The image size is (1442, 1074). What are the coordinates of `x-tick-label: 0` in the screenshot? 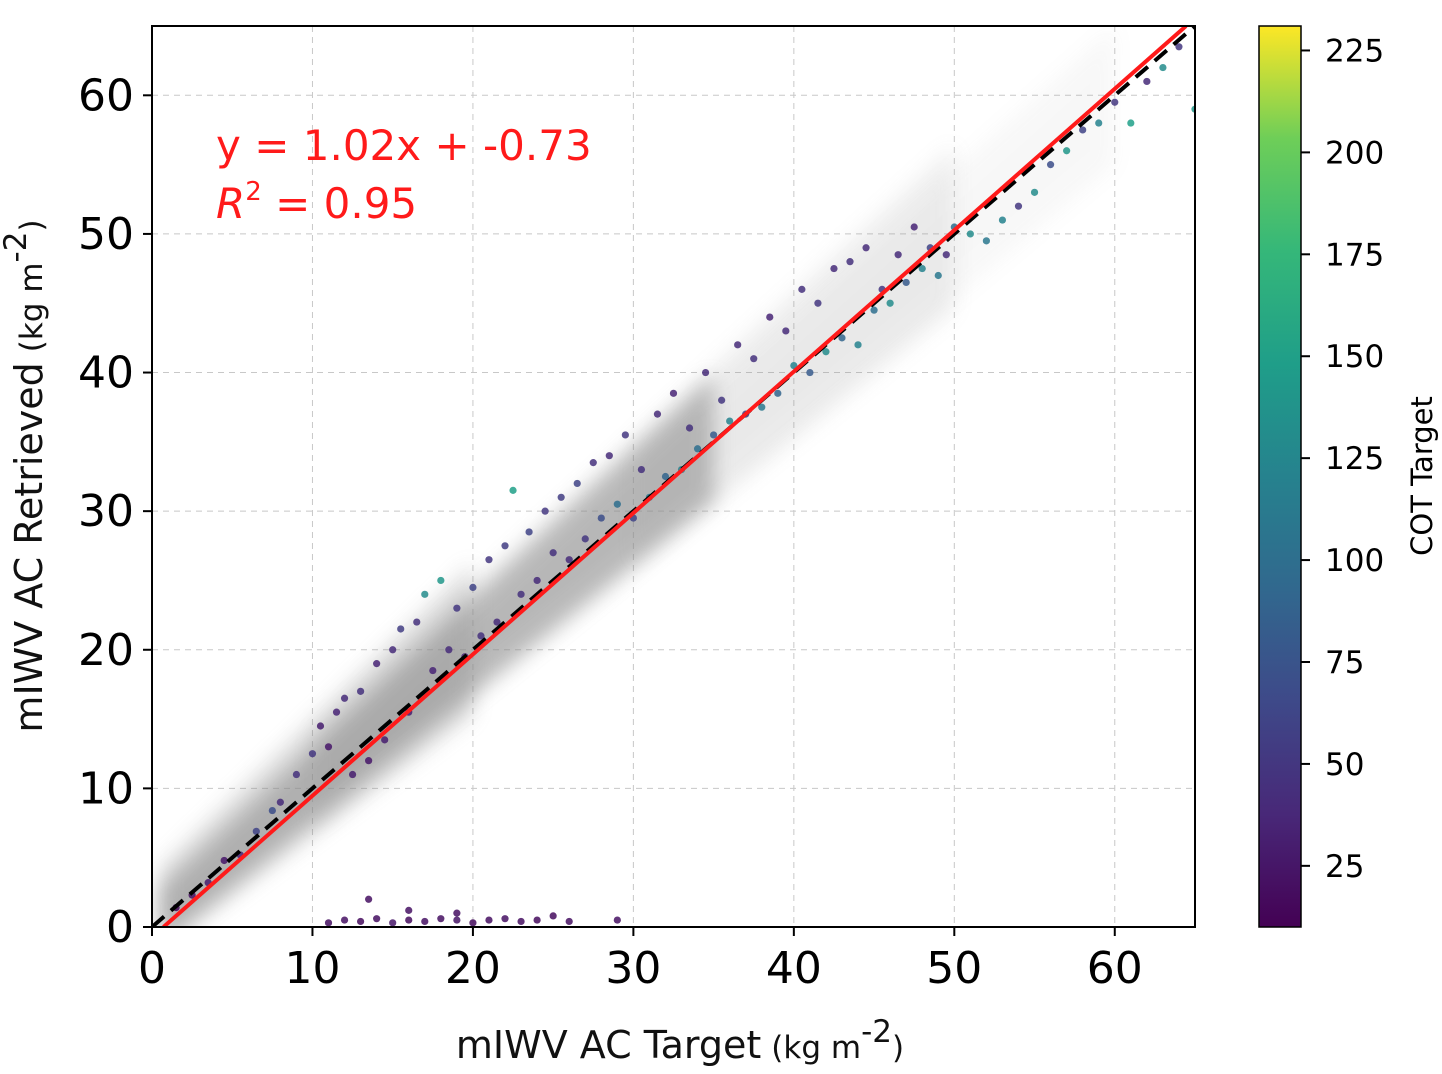 It's located at (152, 968).